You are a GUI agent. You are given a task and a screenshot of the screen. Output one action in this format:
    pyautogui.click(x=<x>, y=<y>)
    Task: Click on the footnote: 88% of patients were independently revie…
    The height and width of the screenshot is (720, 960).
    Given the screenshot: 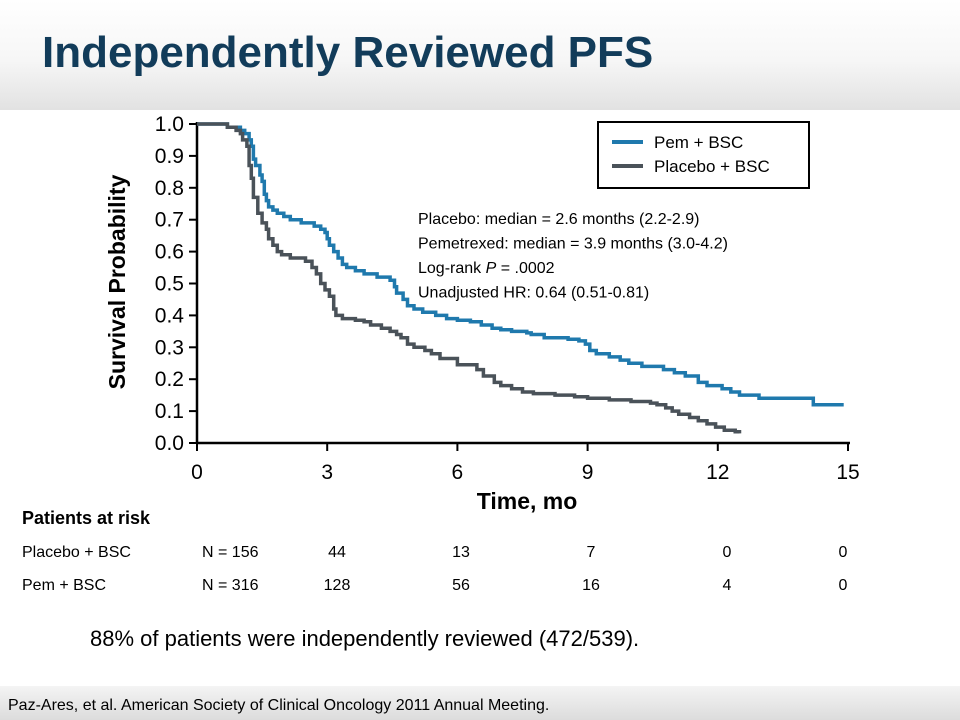 What is the action you would take?
    pyautogui.click(x=365, y=638)
    